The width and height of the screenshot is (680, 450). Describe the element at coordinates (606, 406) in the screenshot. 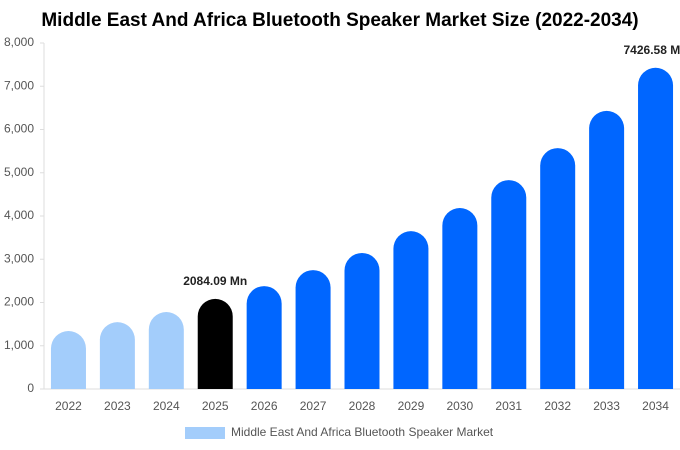

I see `x-tick-label: 2033` at that location.